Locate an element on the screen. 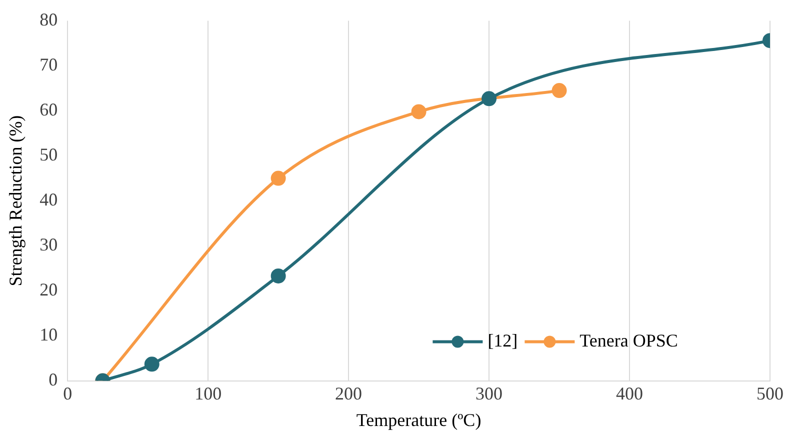  y-axis-title: Strength Reduction (%) is located at coordinates (16, 200).